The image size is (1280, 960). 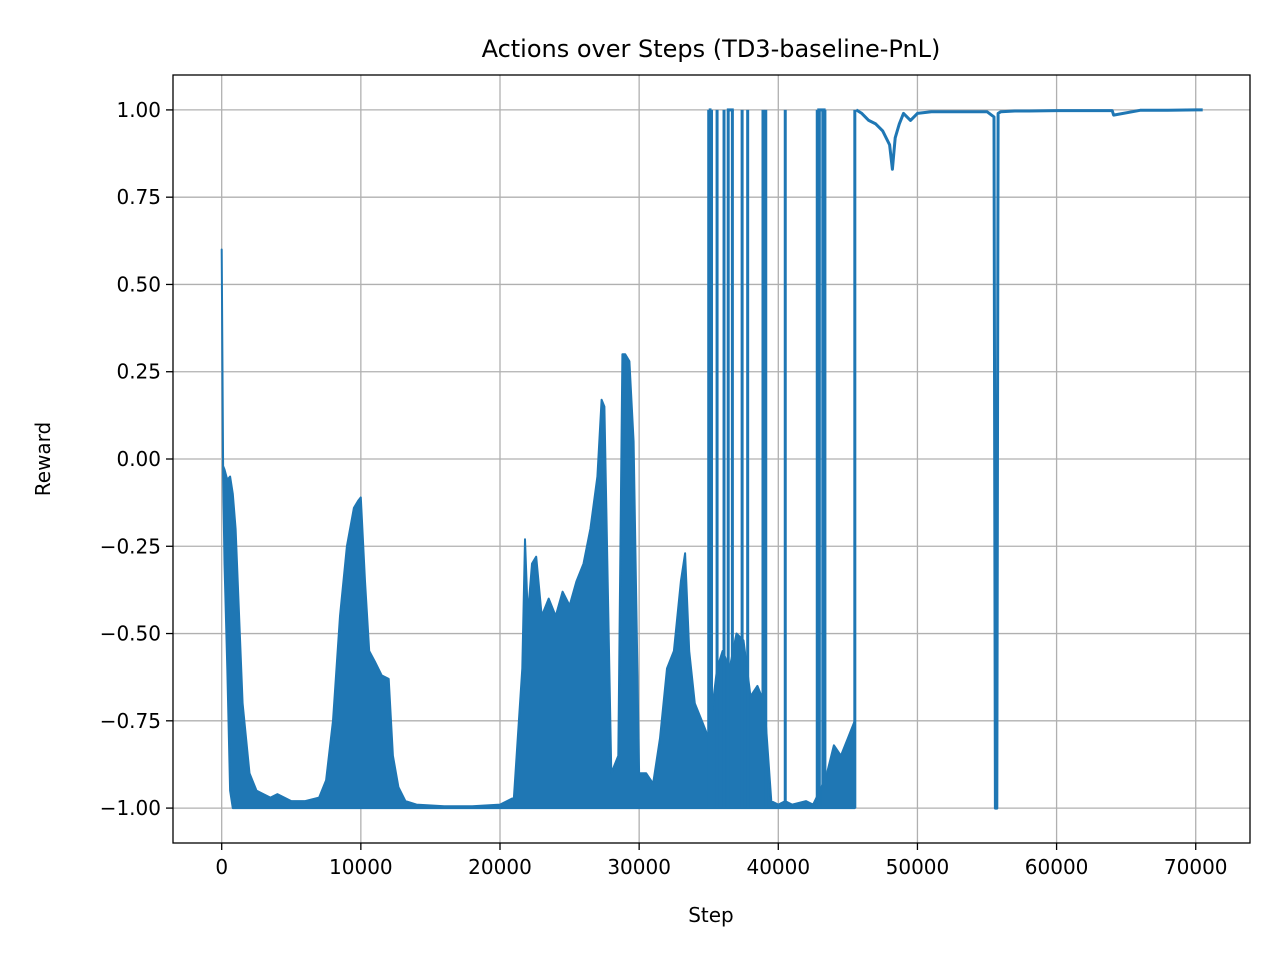 I want to click on y-tick-label: 1.00, so click(x=138, y=110).